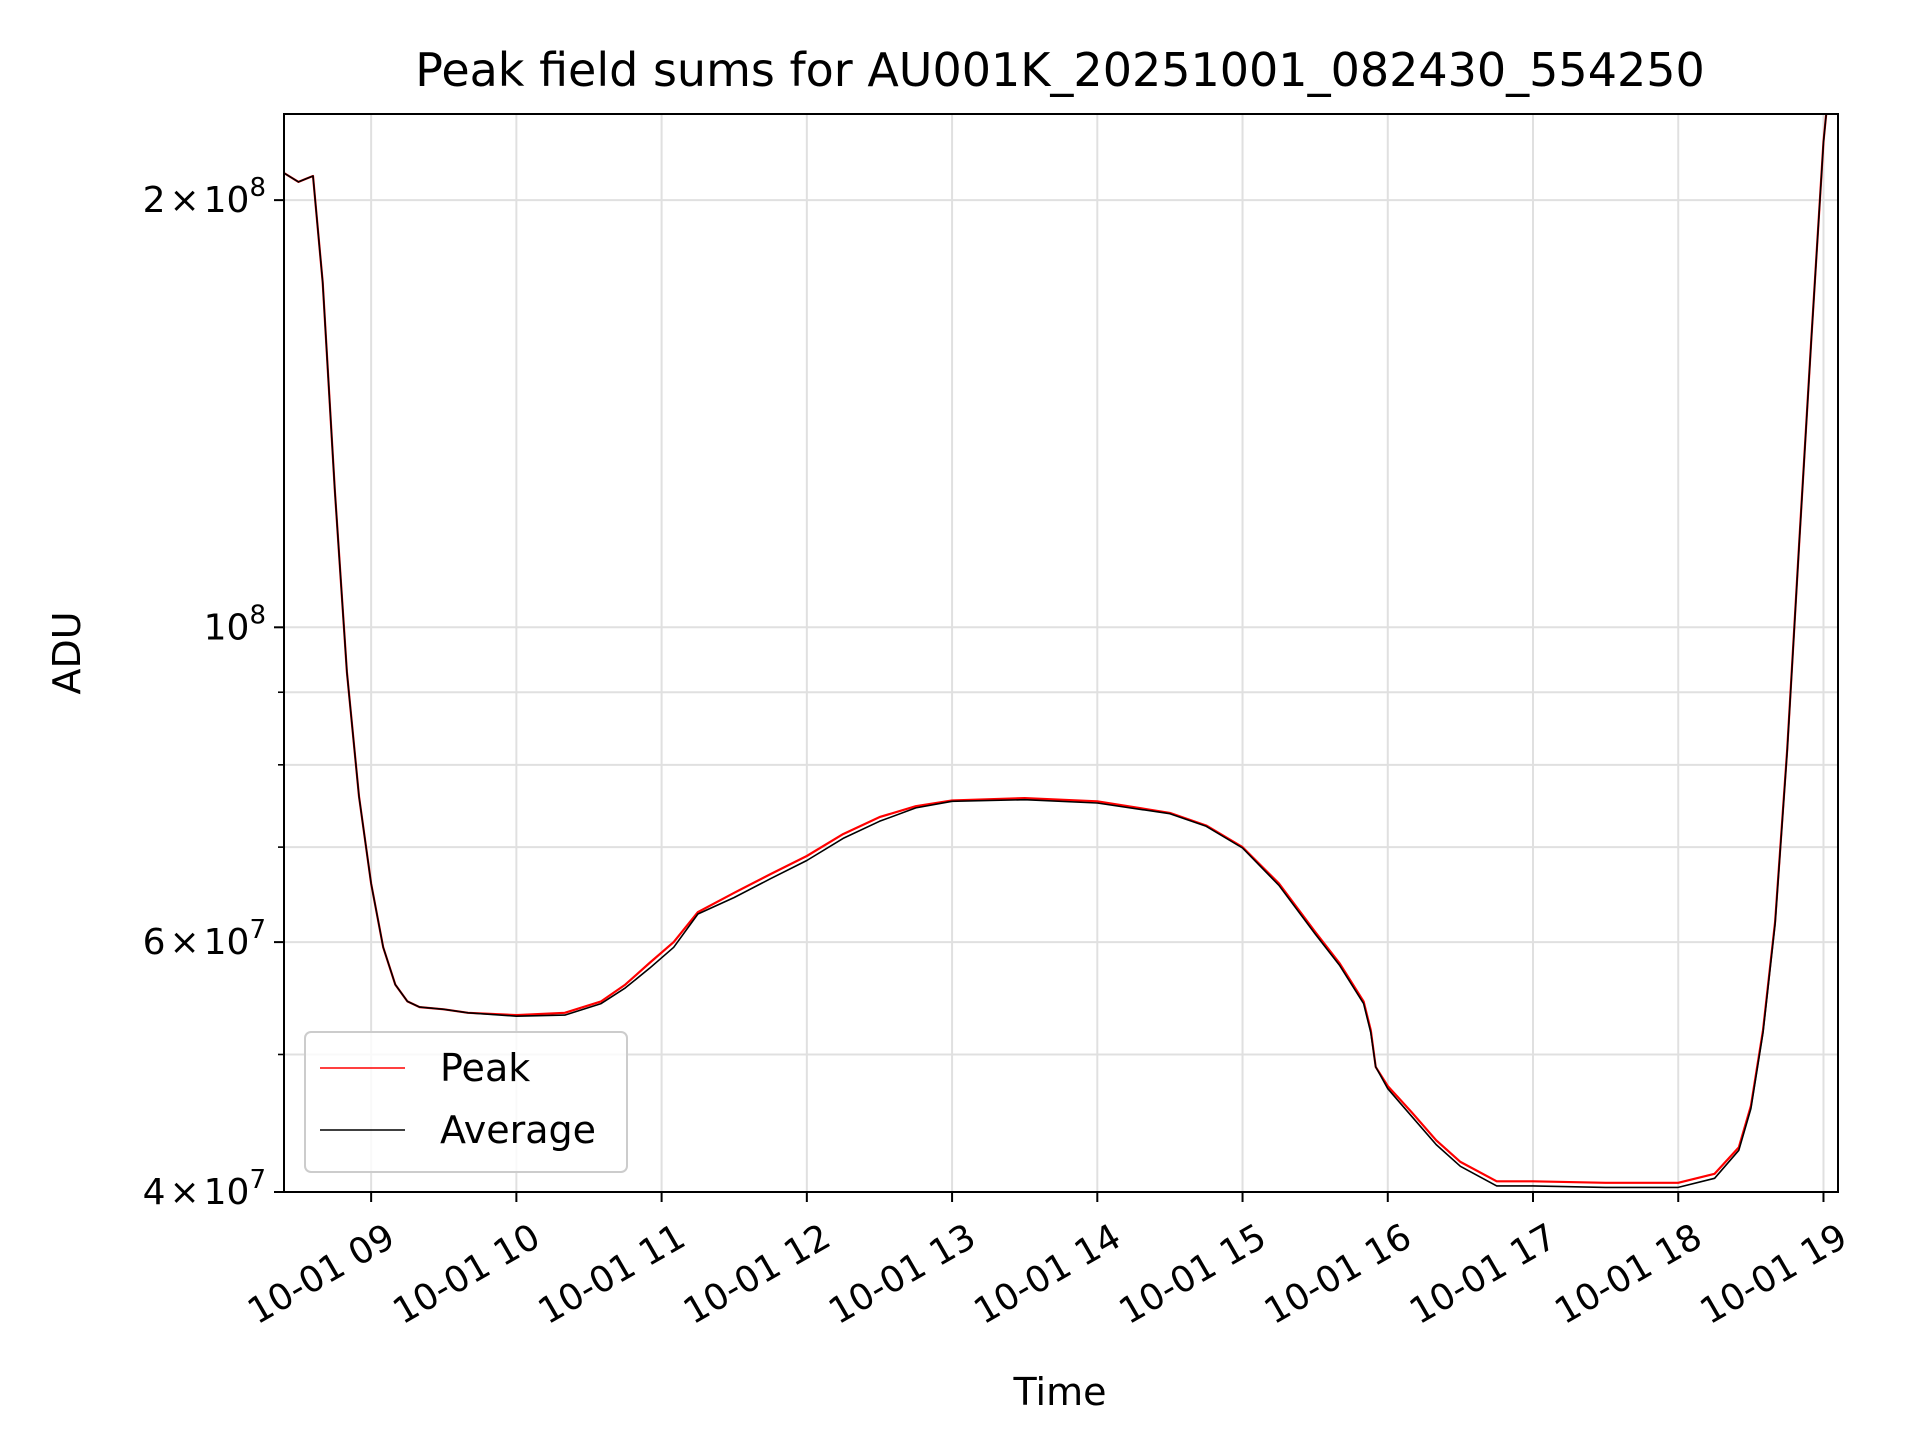 Image resolution: width=1920 pixels, height=1440 pixels. I want to click on x-tick-label: 10-01 16, so click(1338, 1274).